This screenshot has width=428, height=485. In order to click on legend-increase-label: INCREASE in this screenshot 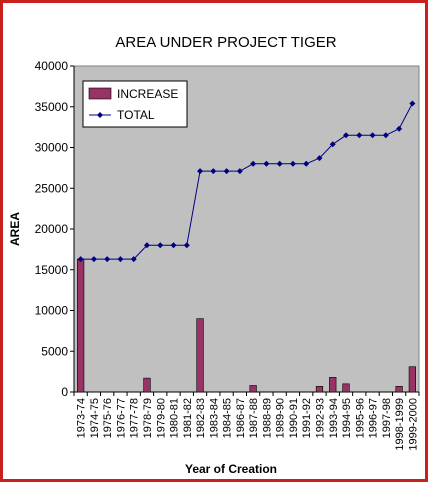, I will do `click(147, 94)`.